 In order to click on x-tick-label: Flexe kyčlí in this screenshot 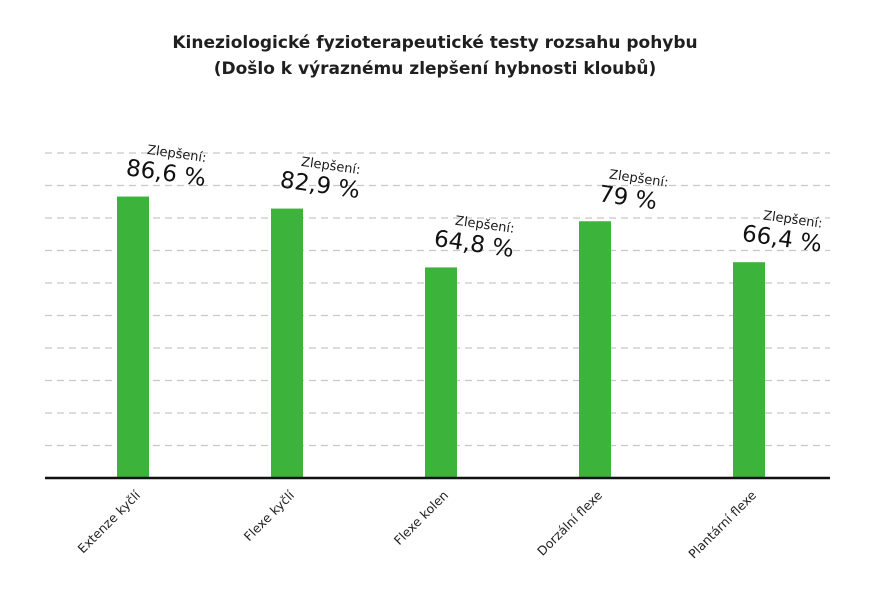, I will do `click(269, 515)`.